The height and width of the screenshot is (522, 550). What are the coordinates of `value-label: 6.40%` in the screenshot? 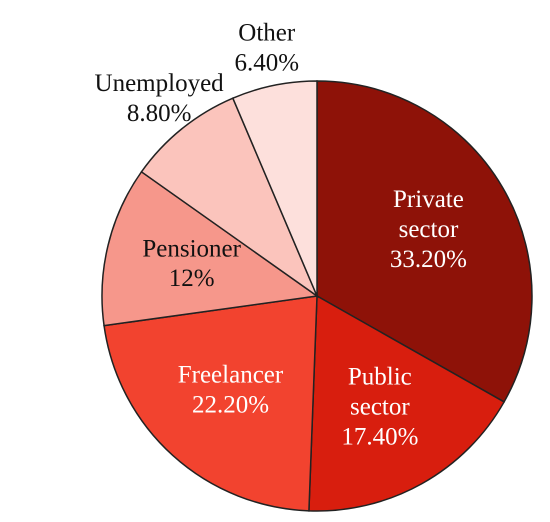 It's located at (266, 62).